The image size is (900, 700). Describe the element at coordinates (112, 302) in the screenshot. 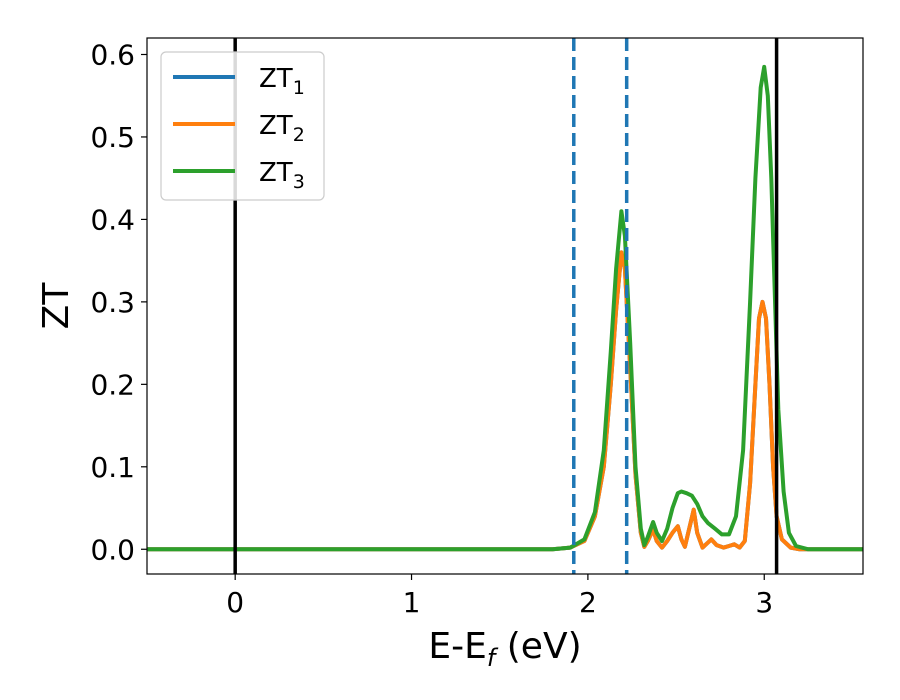

I see `y-tick-label: 0.3` at that location.